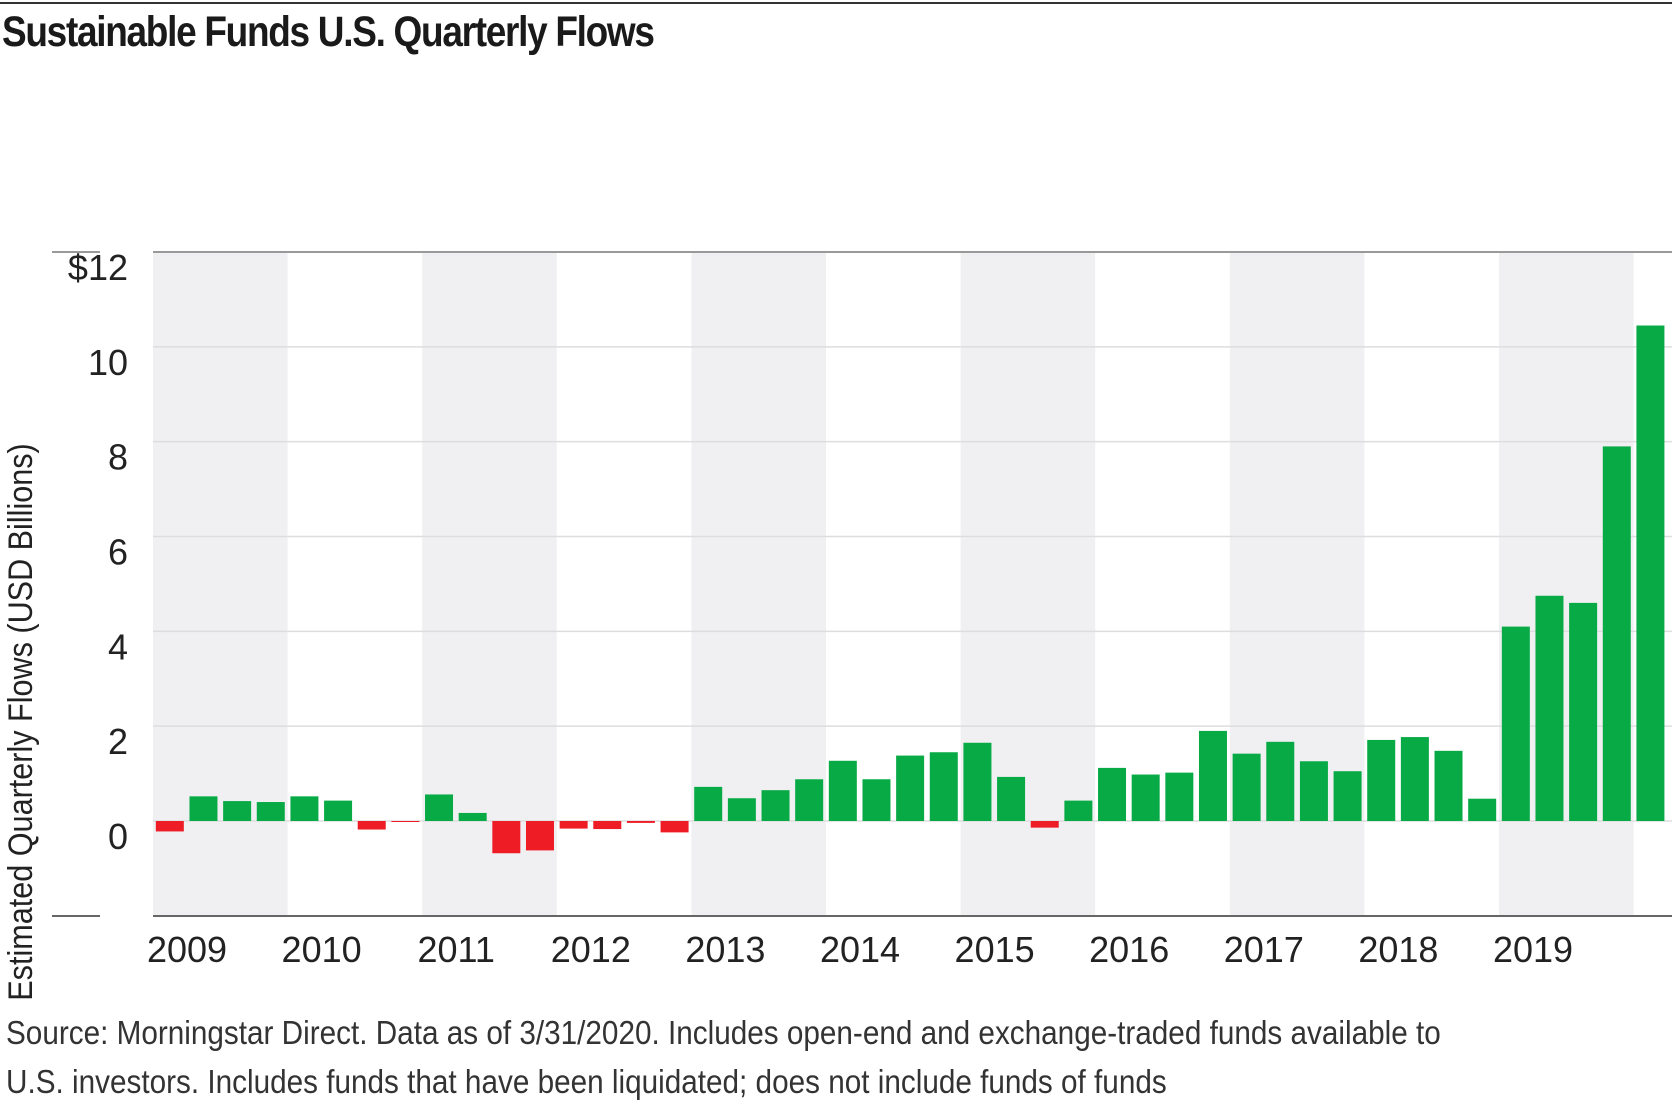 This screenshot has width=1672, height=1120. What do you see at coordinates (98, 267) in the screenshot?
I see `y-tick-label: $12` at bounding box center [98, 267].